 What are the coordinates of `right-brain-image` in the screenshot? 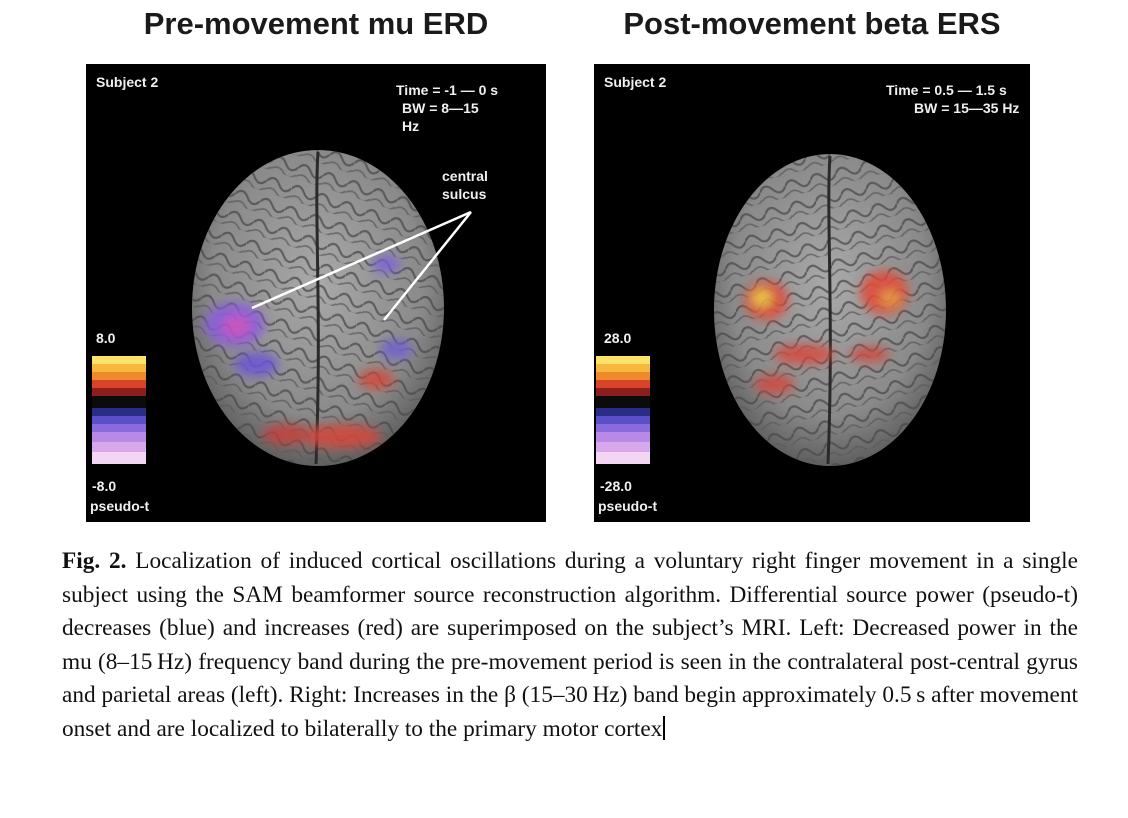 It's located at (830, 310).